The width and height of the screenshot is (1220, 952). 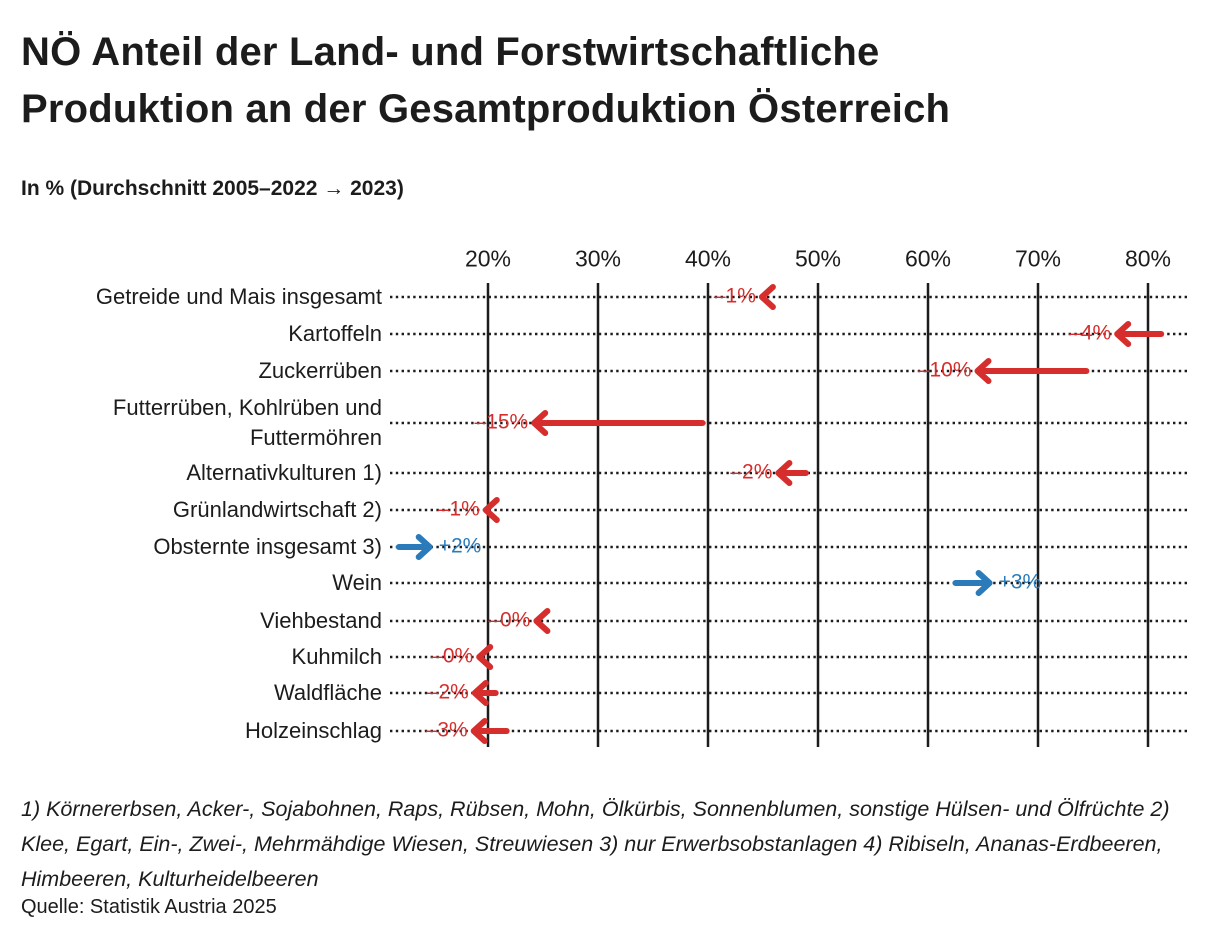 What do you see at coordinates (149, 907) in the screenshot?
I see `source-caption: Quelle: Statistik Austria 2025` at bounding box center [149, 907].